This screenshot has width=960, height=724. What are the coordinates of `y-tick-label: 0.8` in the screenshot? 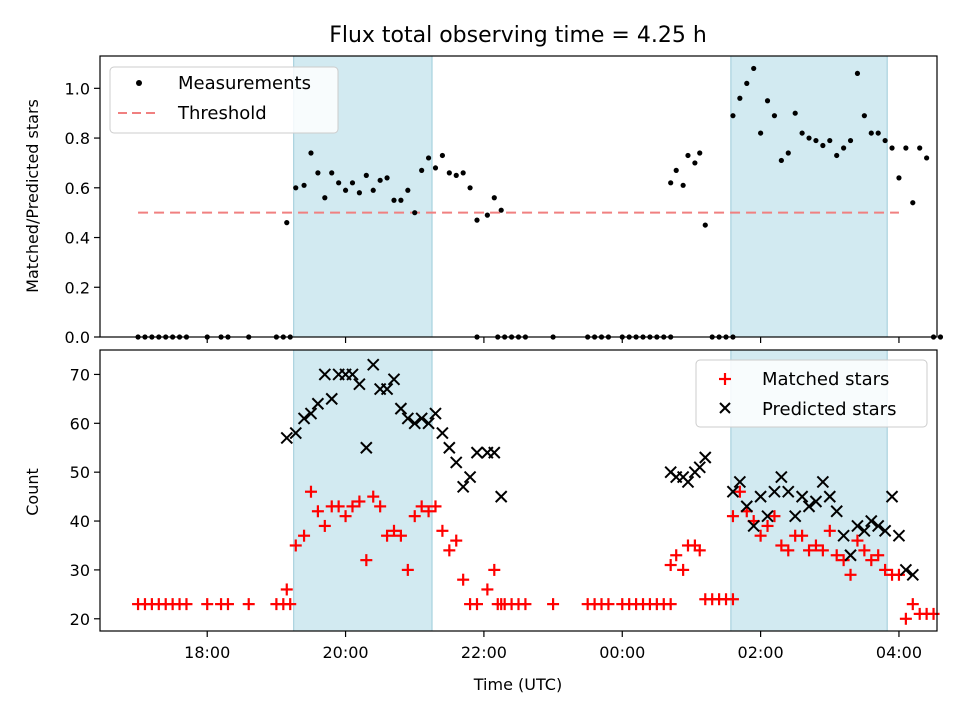 It's located at (77, 138).